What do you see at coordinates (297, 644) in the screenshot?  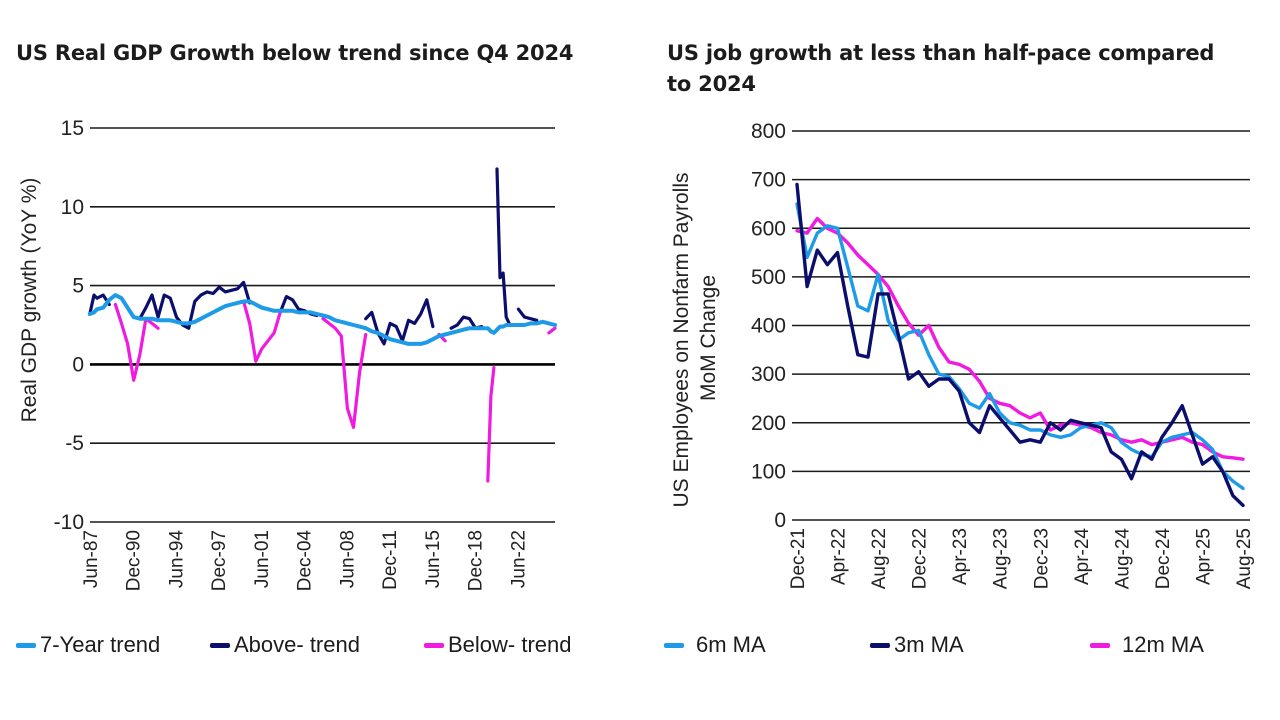 I see `legend-label: Above- trend` at bounding box center [297, 644].